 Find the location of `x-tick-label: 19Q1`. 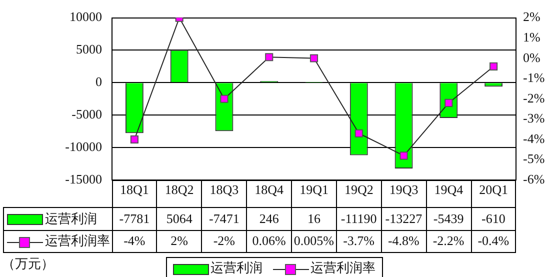

x-tick-label: 19Q1 is located at coordinates (314, 190).